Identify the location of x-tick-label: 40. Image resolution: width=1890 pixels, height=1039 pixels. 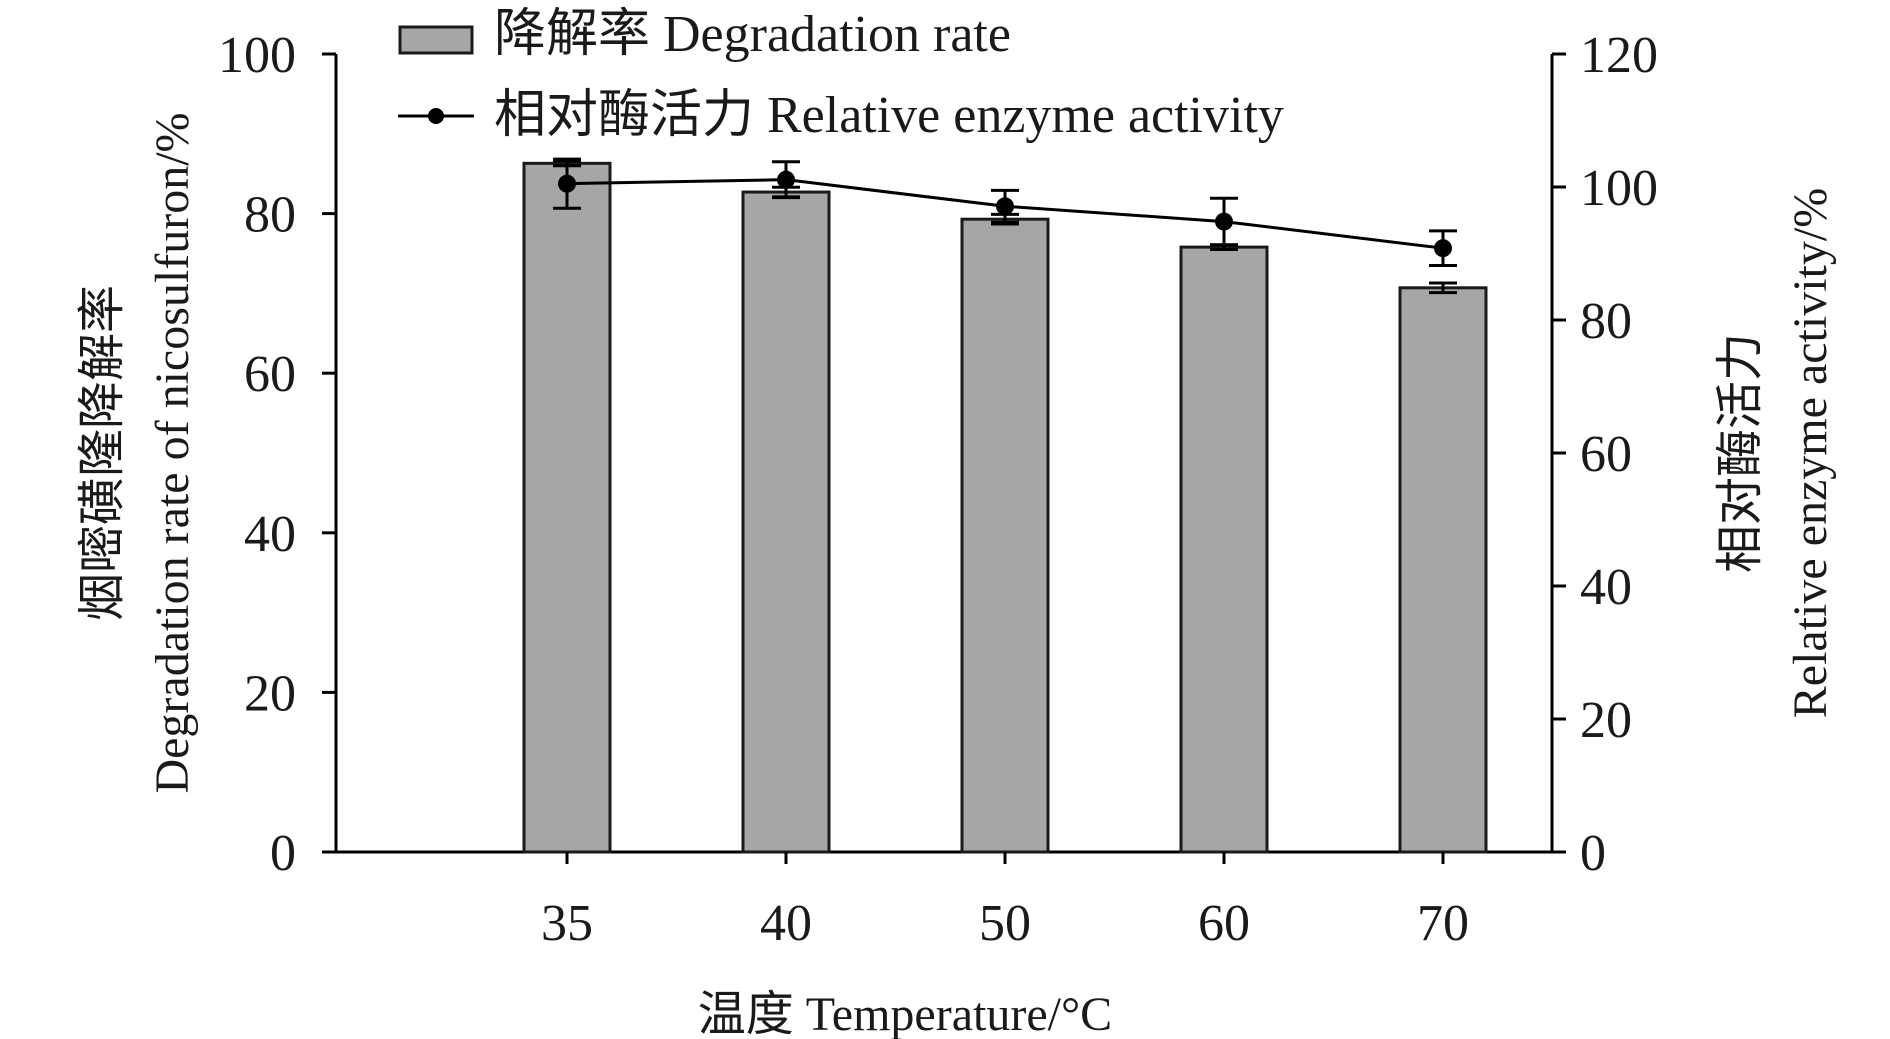
(786, 923).